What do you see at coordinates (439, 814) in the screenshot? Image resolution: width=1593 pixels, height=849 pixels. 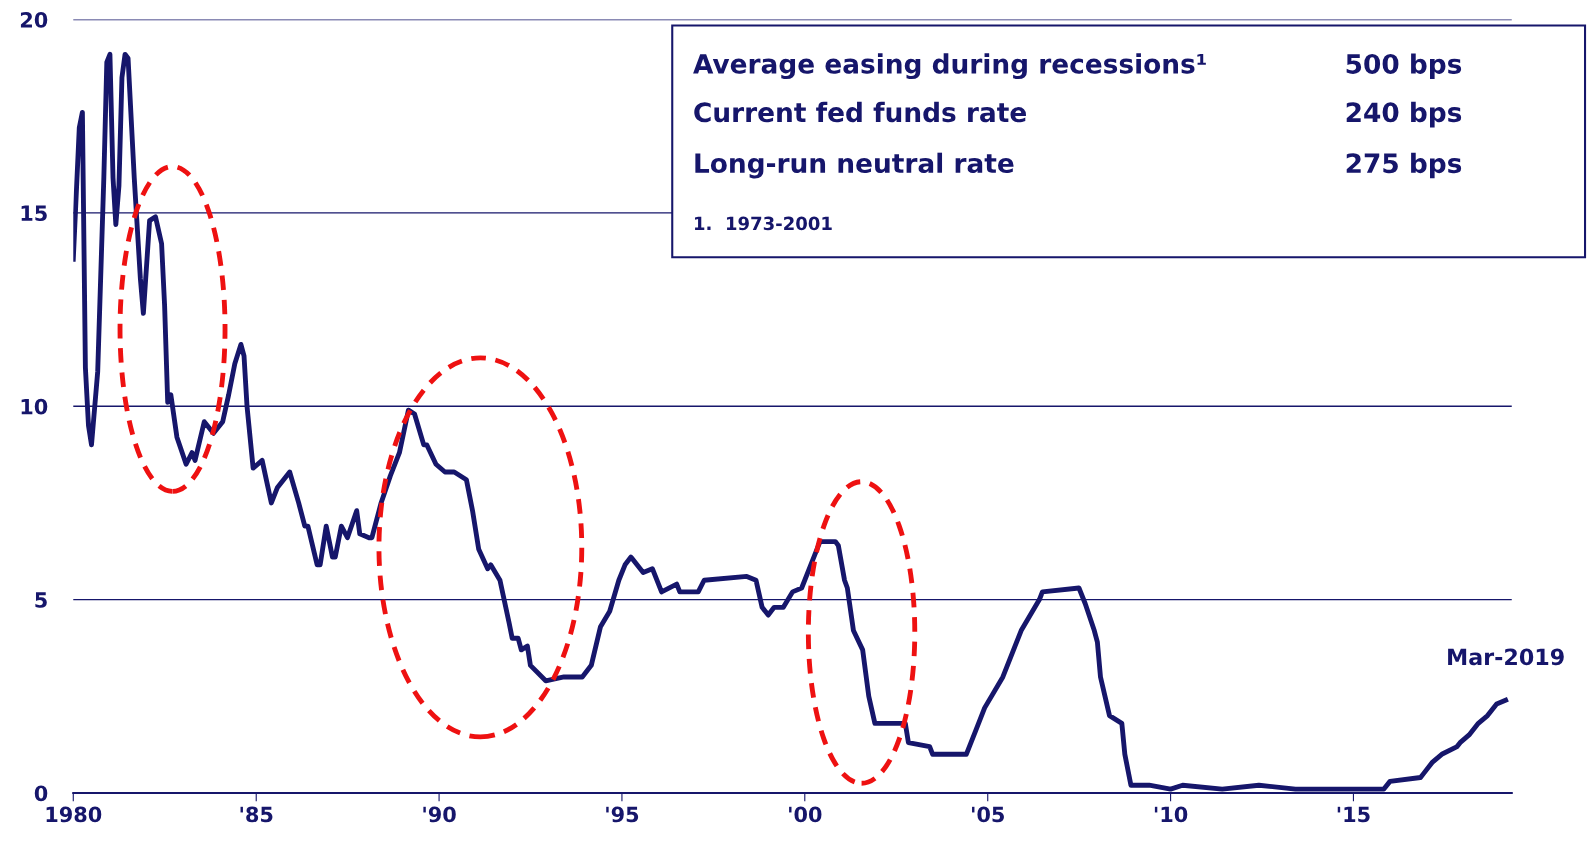 I see `x-tick-label: '90` at bounding box center [439, 814].